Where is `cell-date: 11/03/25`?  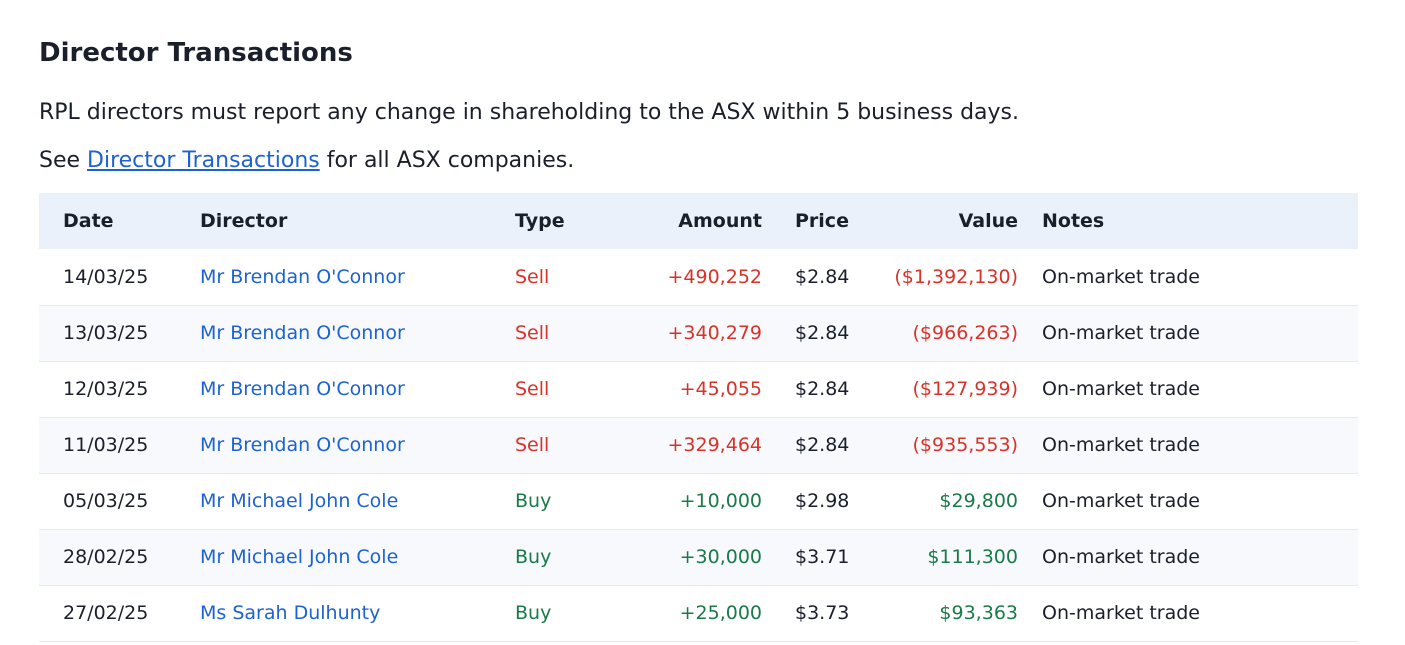
cell-date: 11/03/25 is located at coordinates (106, 445).